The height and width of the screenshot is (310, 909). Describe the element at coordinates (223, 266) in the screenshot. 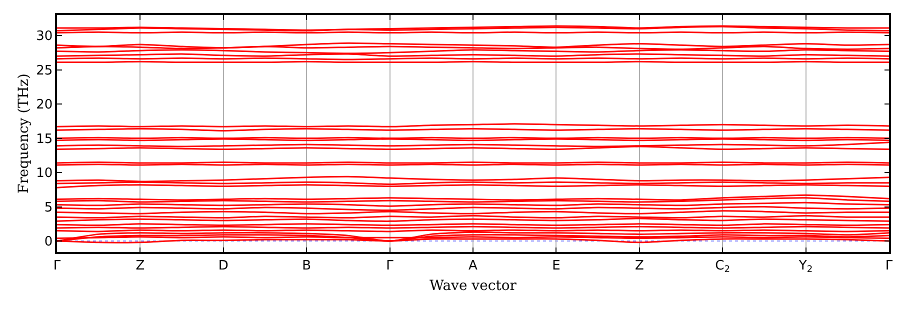

I see `x-tick-label: D` at that location.